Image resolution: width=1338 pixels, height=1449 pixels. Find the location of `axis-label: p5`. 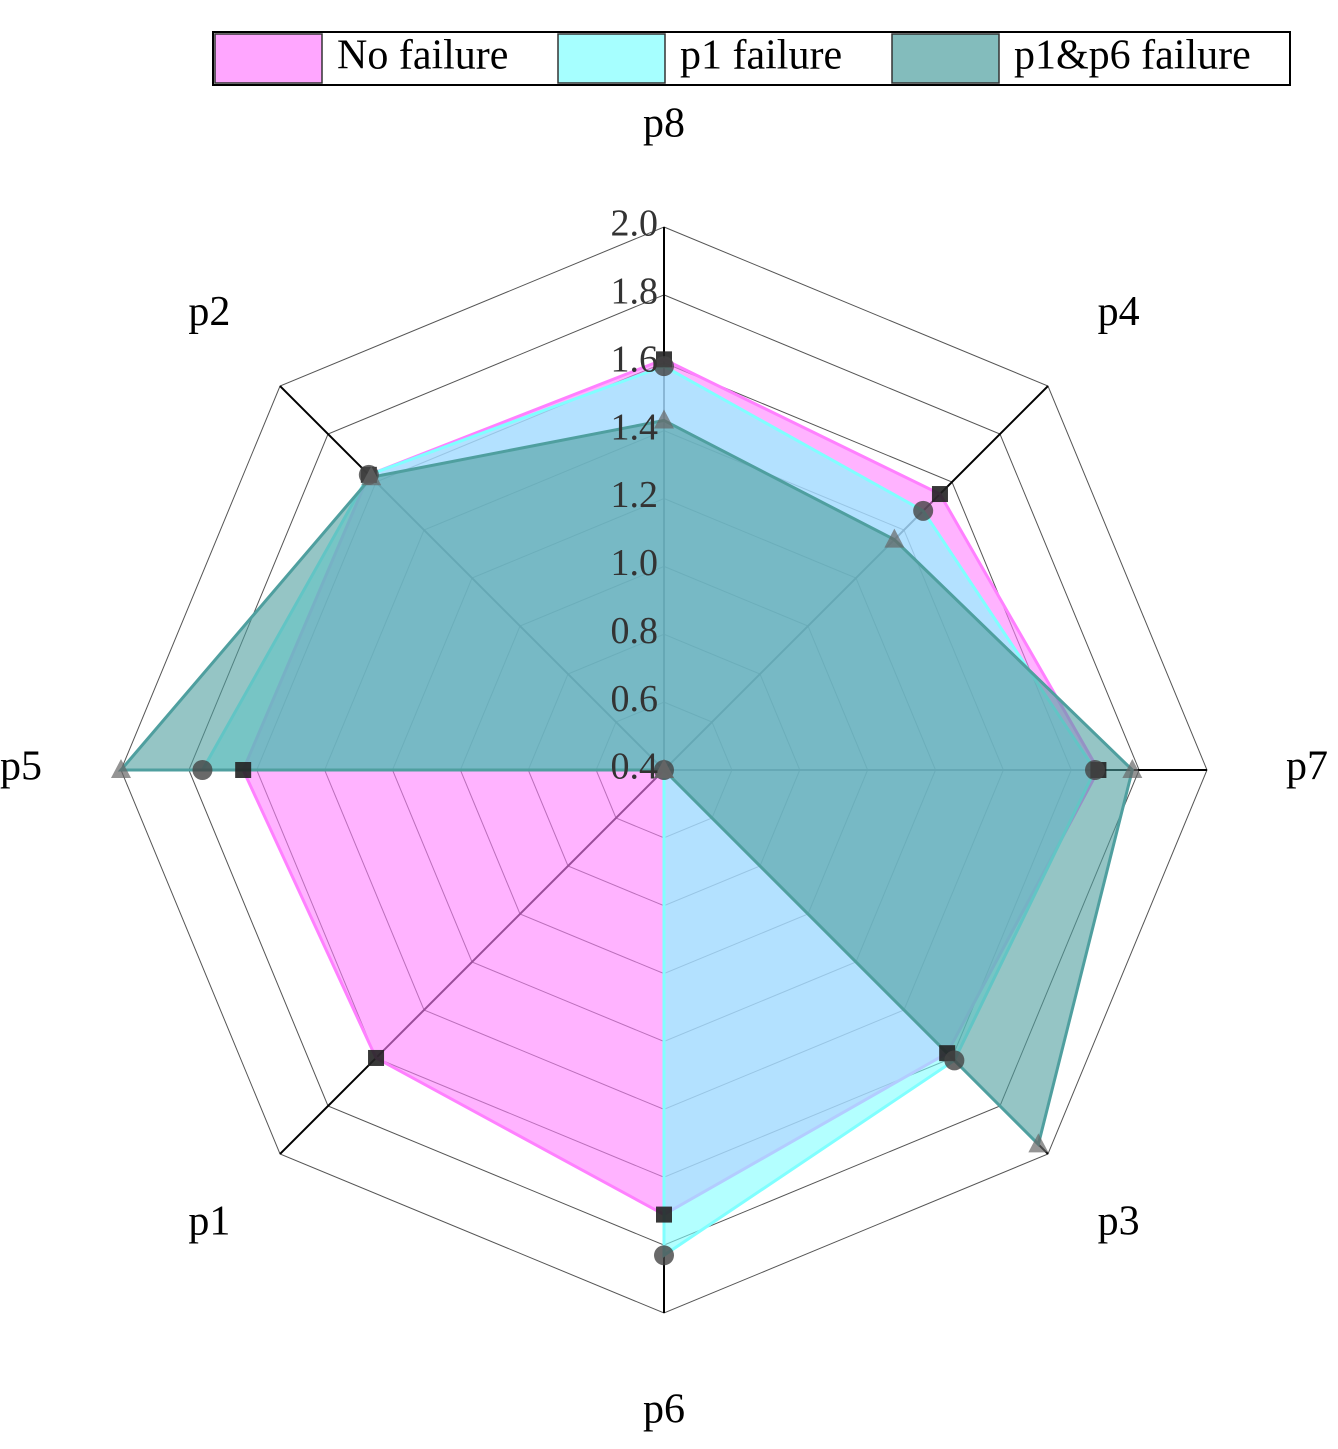

axis-label: p5 is located at coordinates (21, 767).